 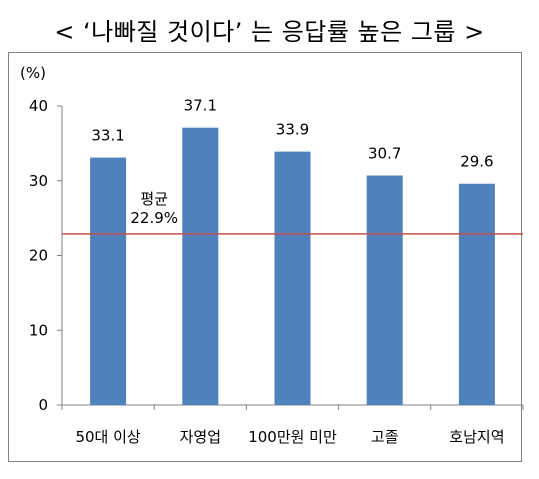 What do you see at coordinates (292, 437) in the screenshot?
I see `x-category-label: 100만원 미만` at bounding box center [292, 437].